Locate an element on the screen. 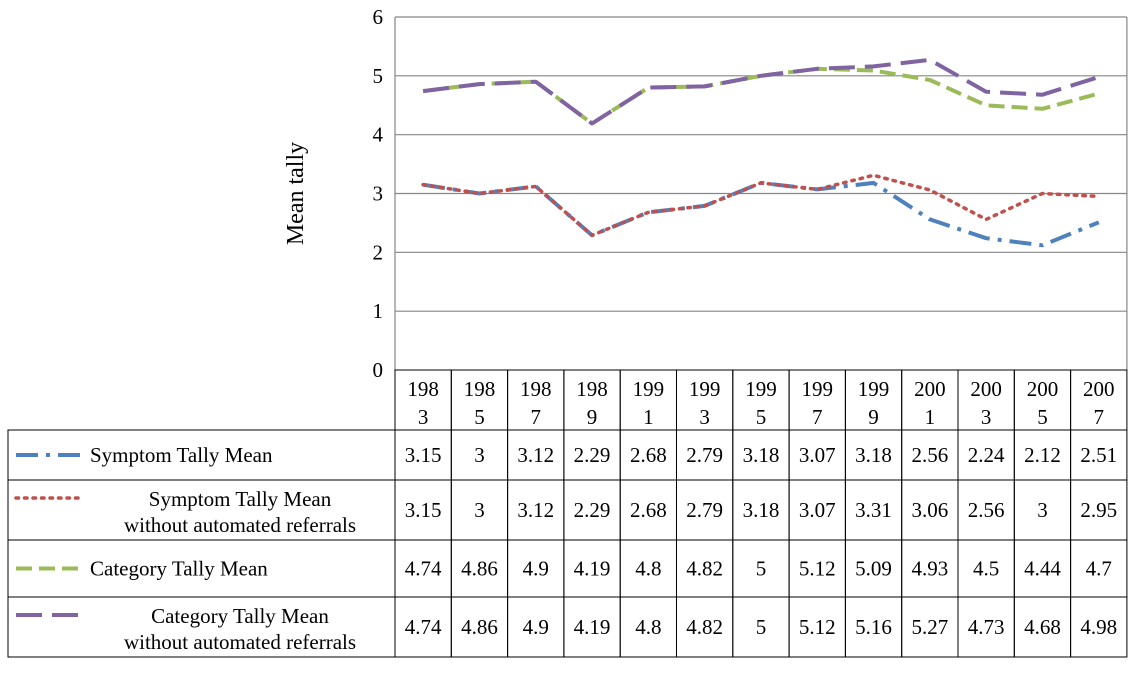 This screenshot has width=1139, height=674. data-label: 4.68 is located at coordinates (1042, 627).